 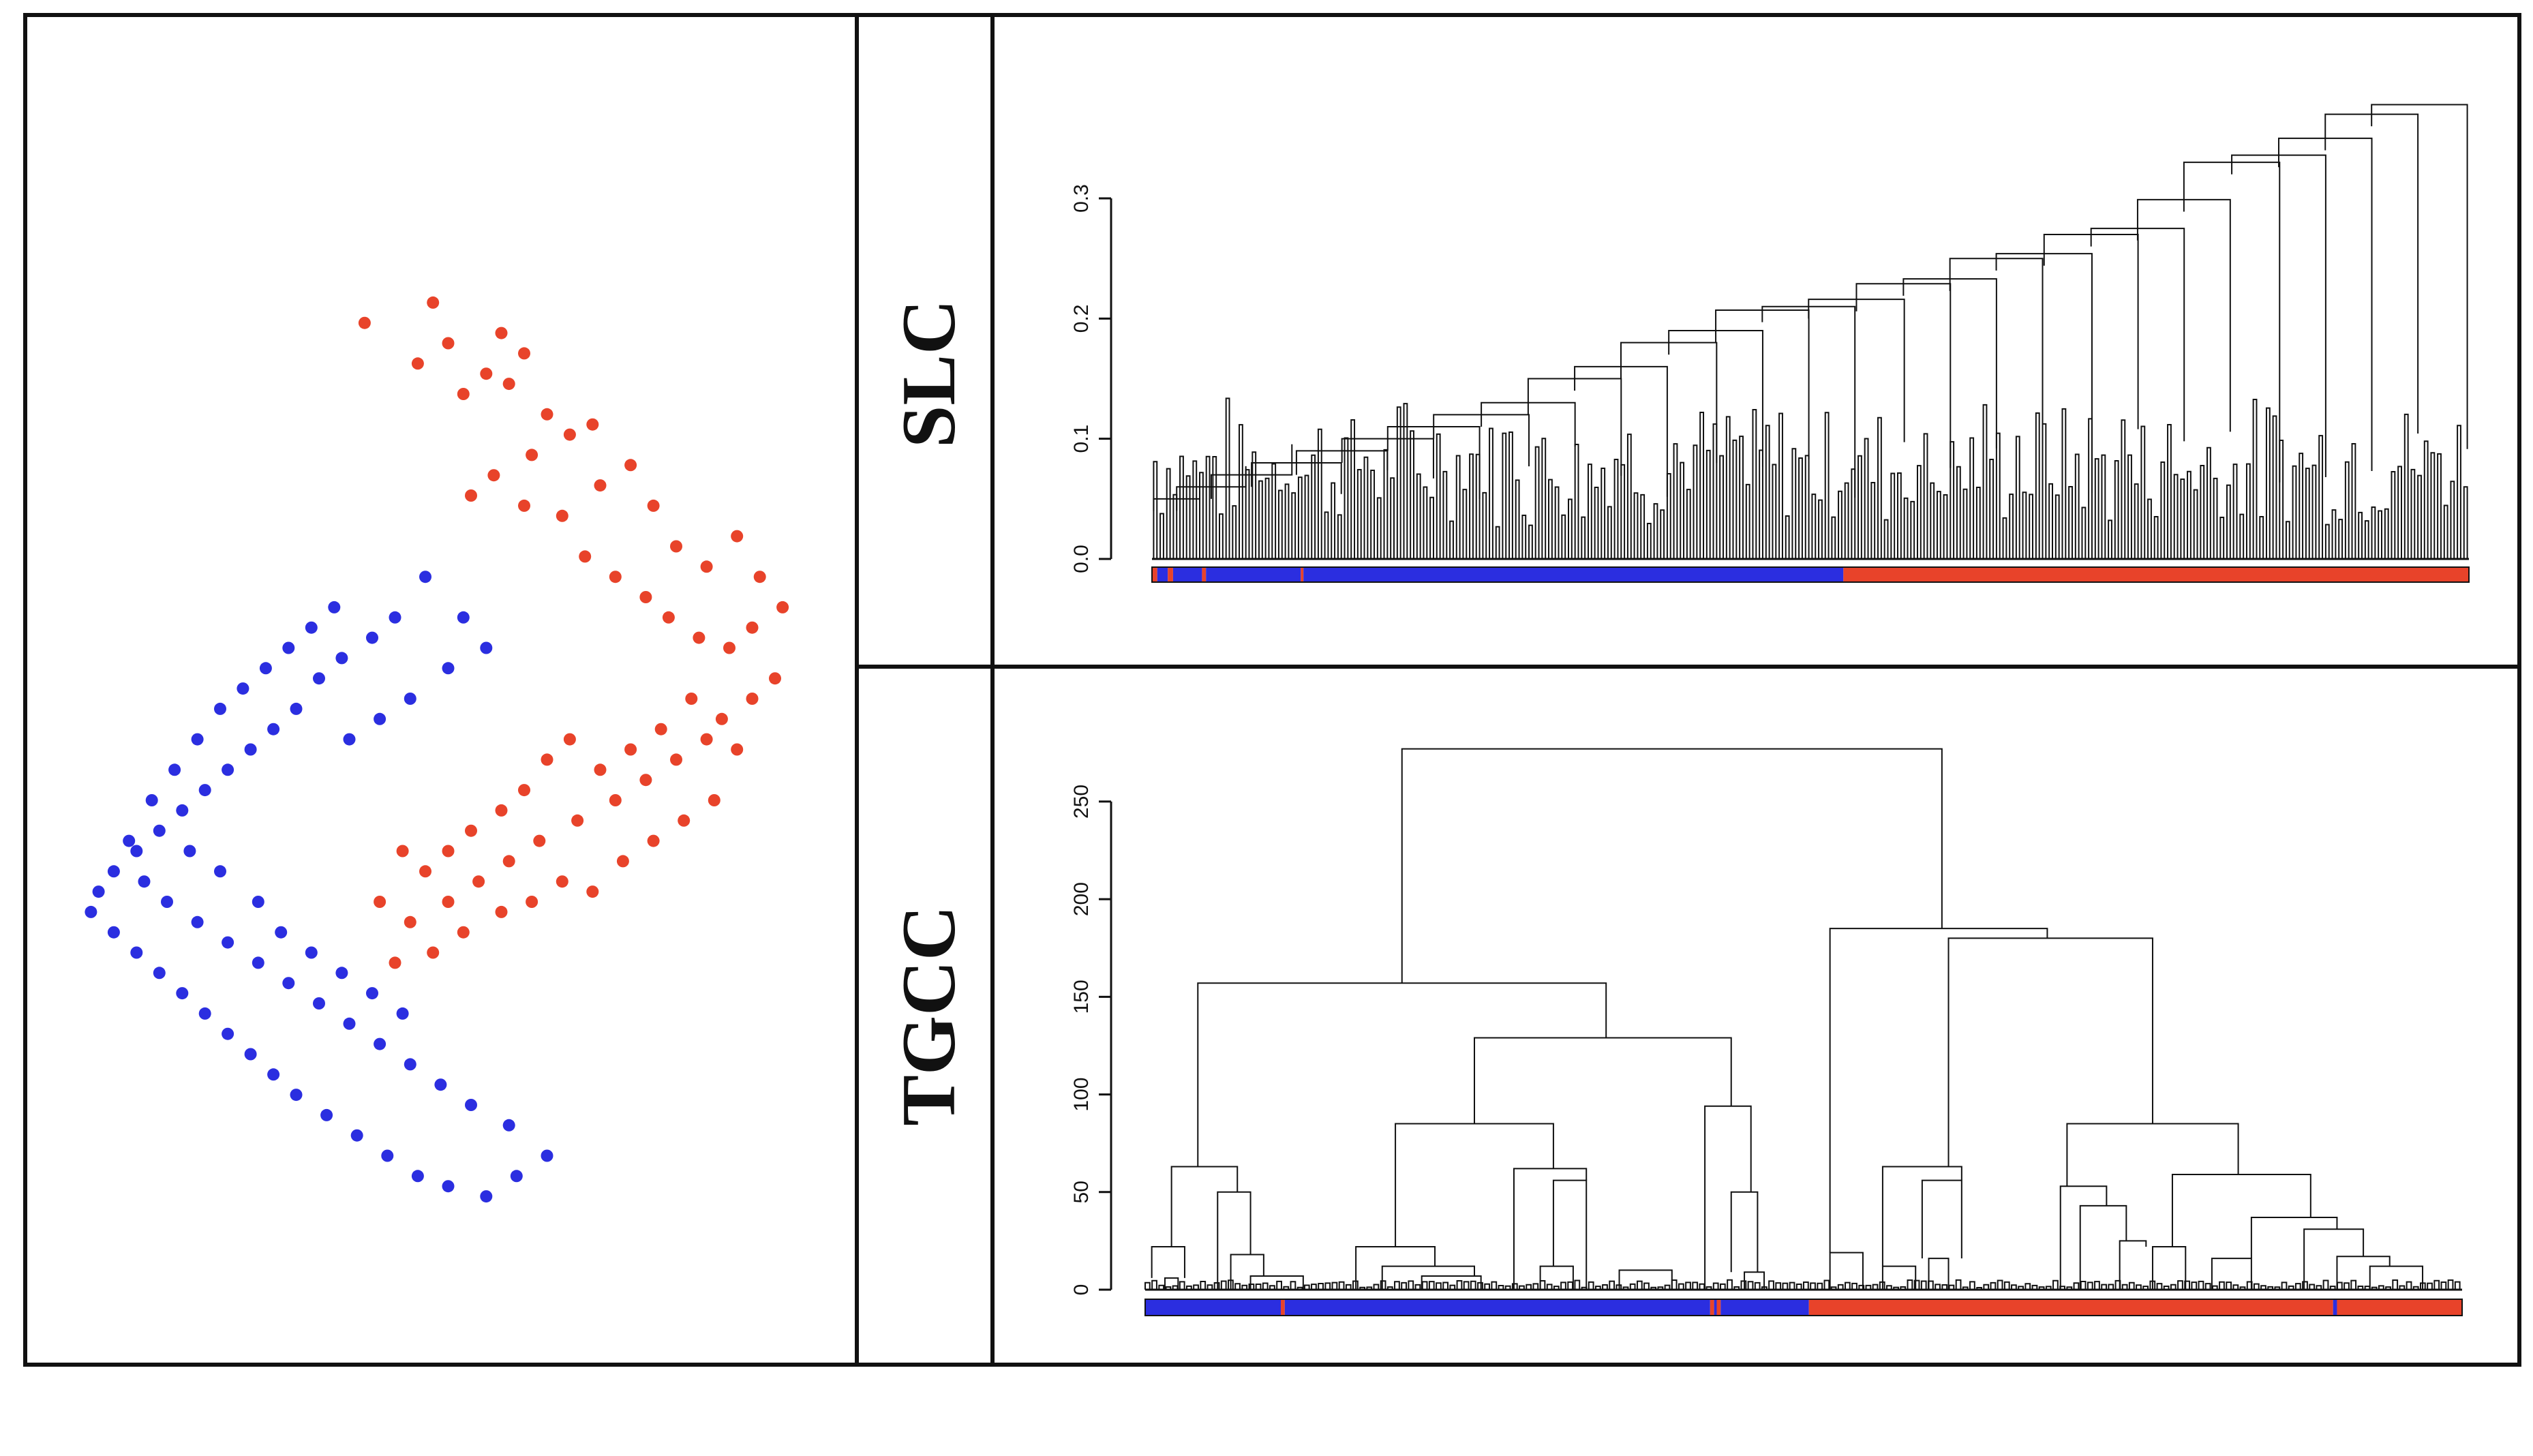 I want to click on slc-tick-label-0: 0.0, so click(x=1081, y=559).